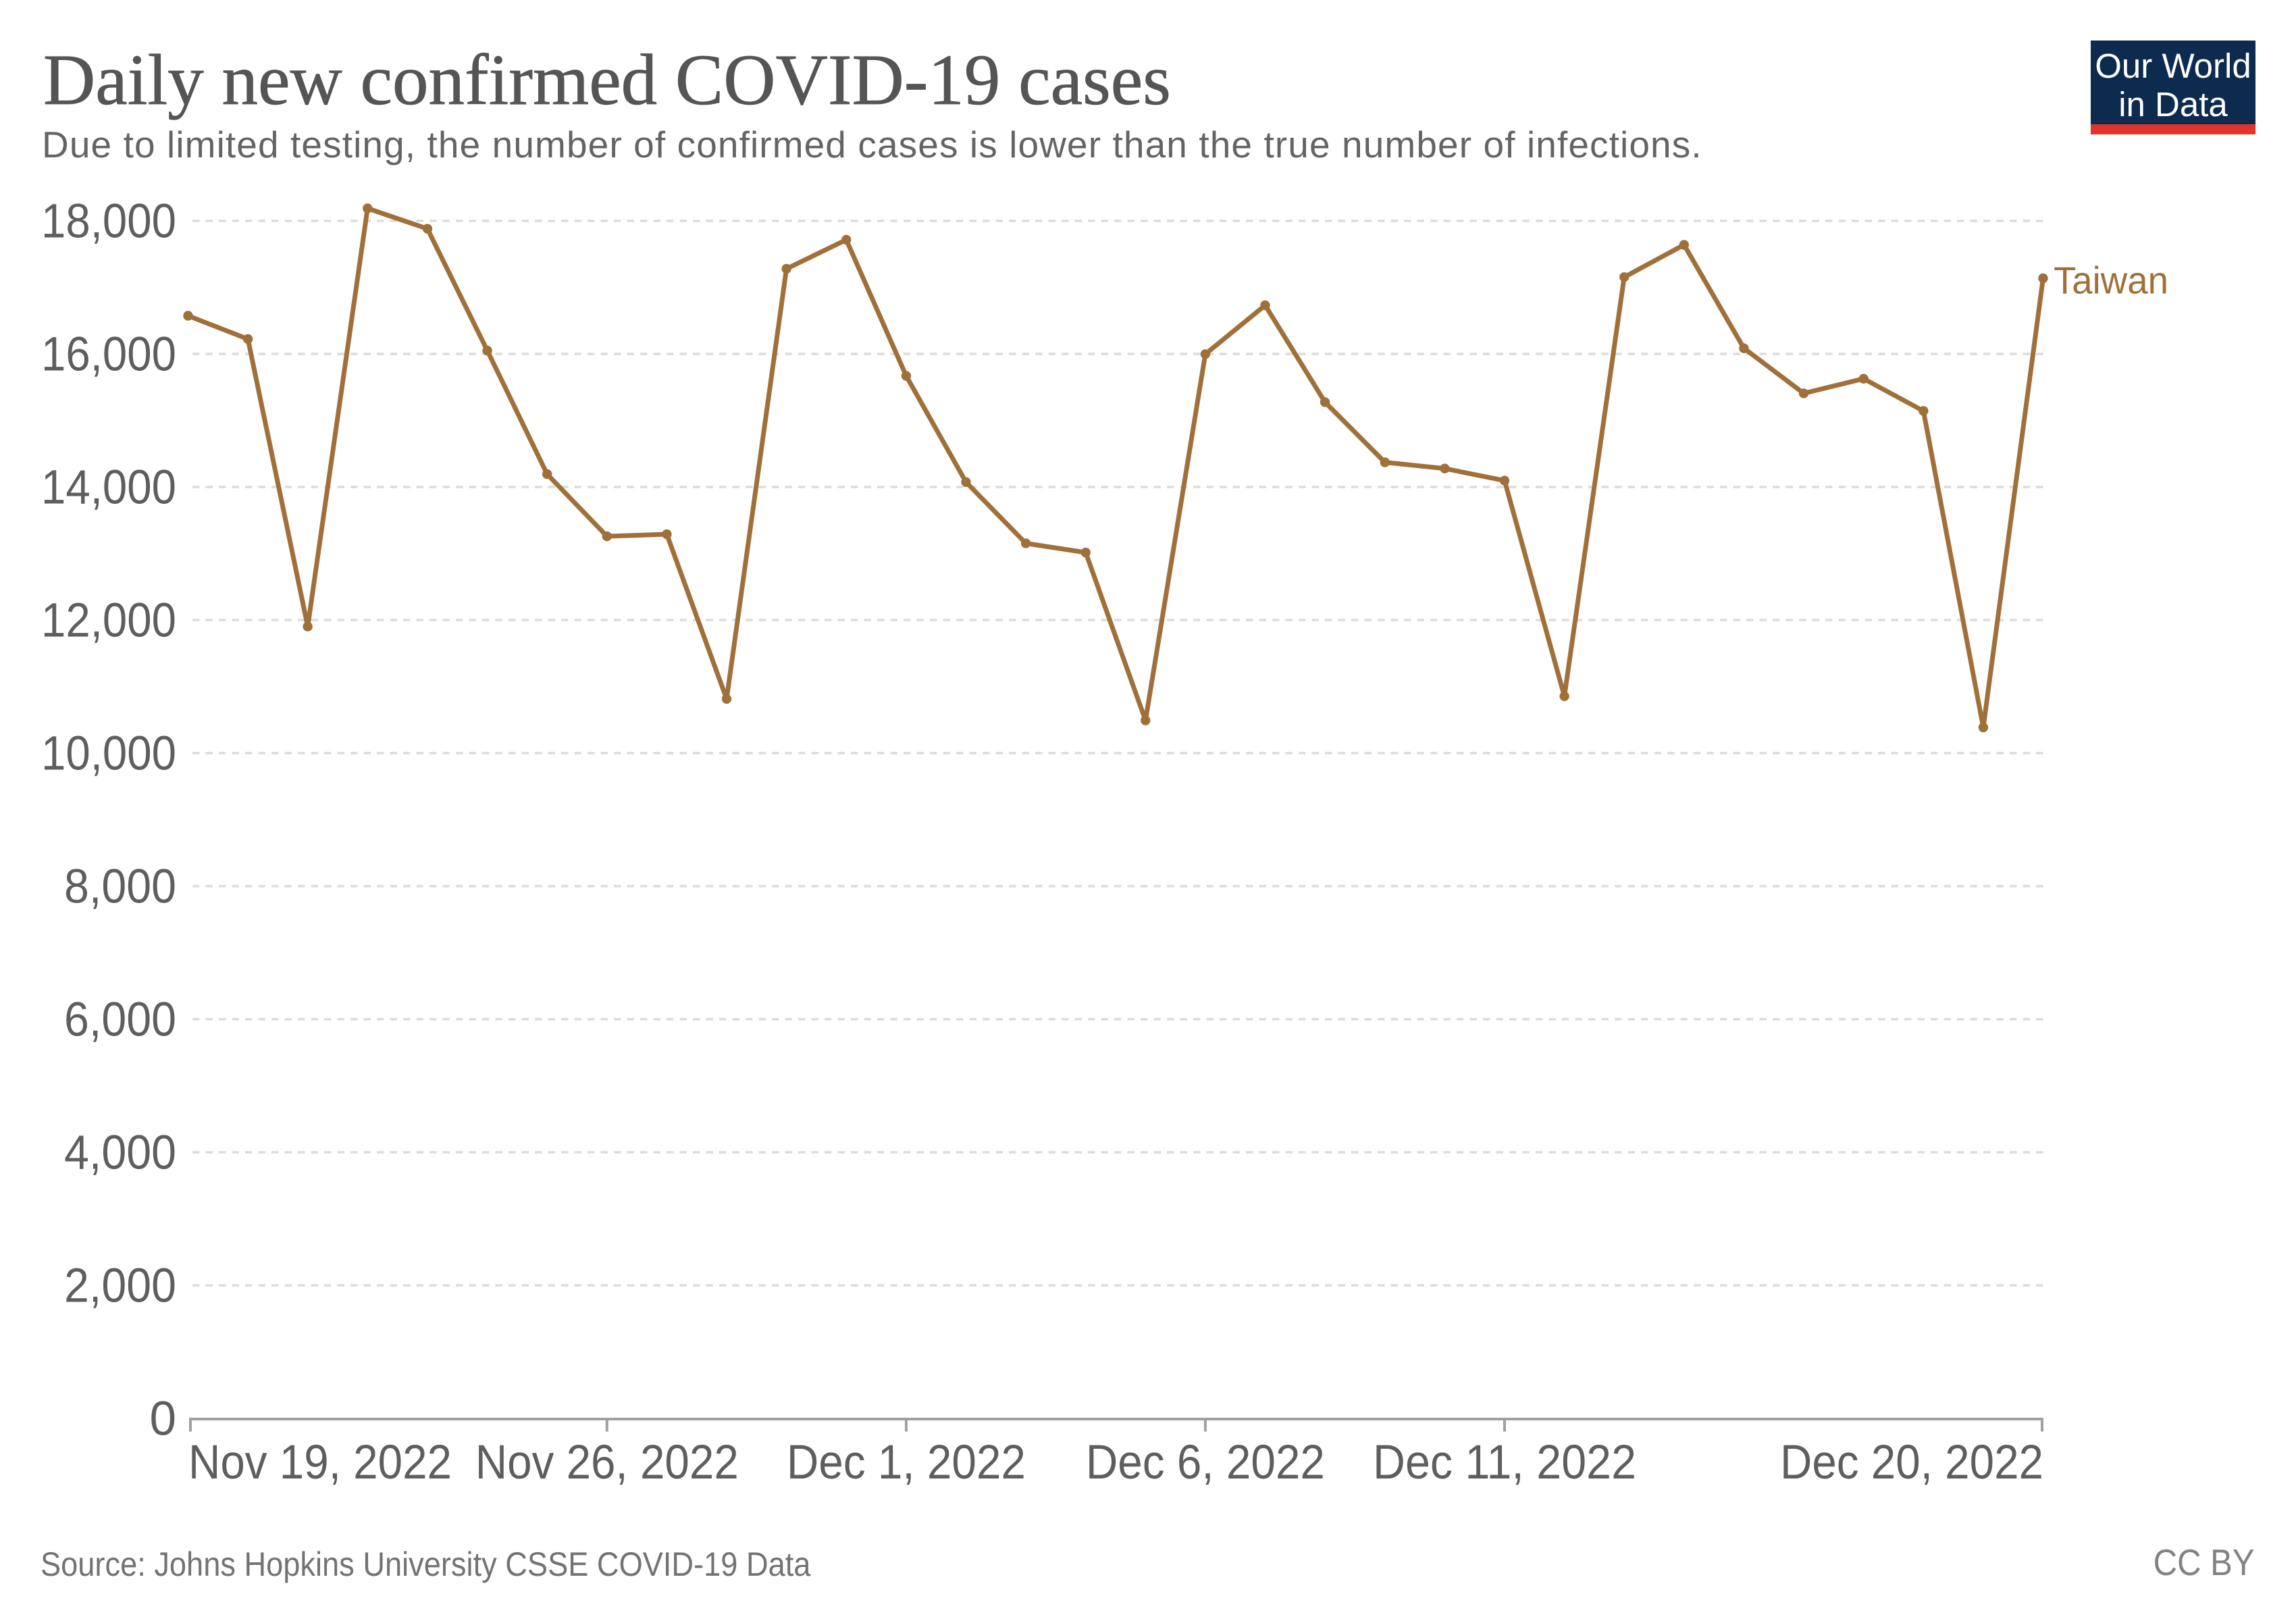 This screenshot has height=1621, width=2296. Describe the element at coordinates (109, 221) in the screenshot. I see `svg-text: 18,000` at that location.